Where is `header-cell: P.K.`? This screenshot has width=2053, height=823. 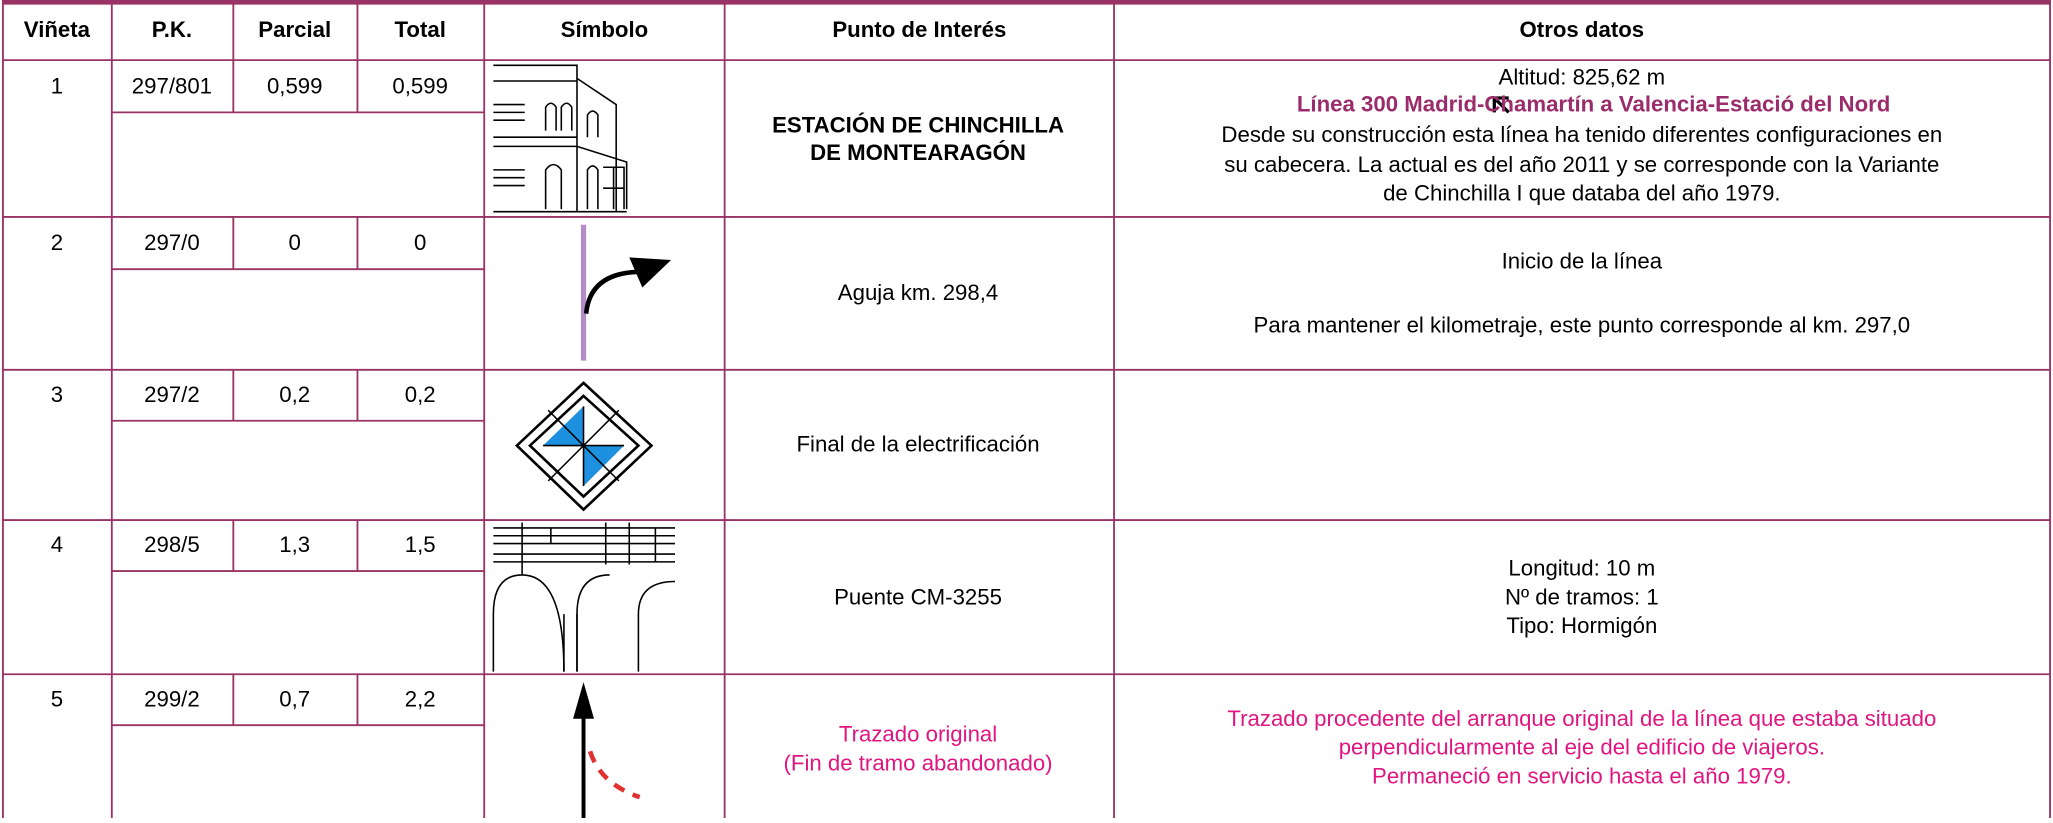
header-cell: P.K. is located at coordinates (172, 29).